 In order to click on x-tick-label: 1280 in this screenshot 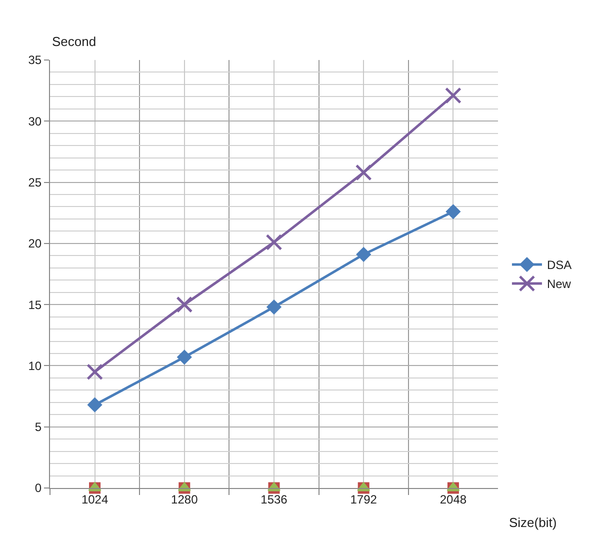, I will do `click(184, 499)`.